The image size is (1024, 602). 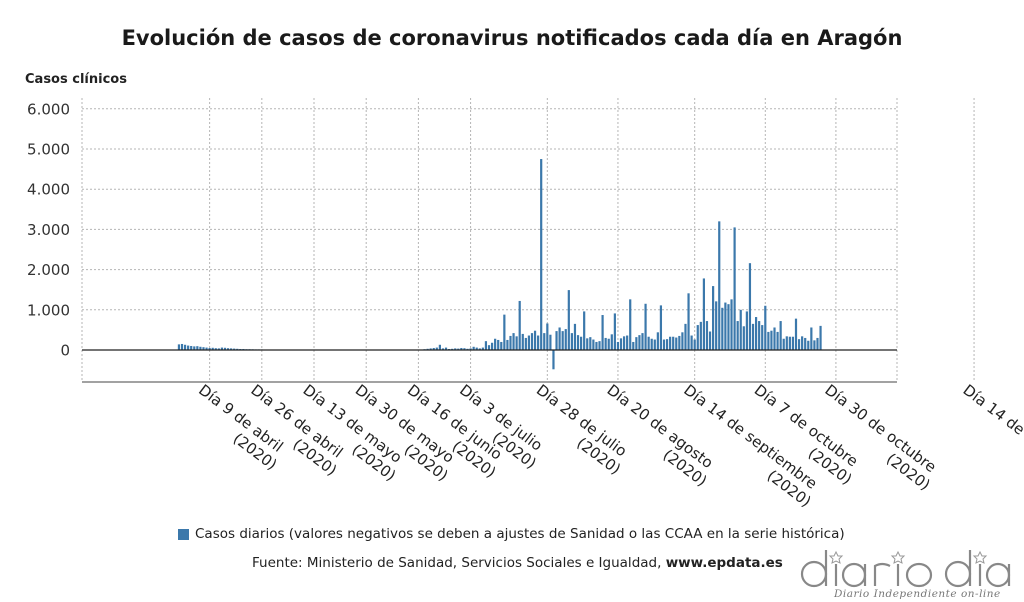 I want to click on logo-tagline: Diario Independiente on-line, so click(x=917, y=594).